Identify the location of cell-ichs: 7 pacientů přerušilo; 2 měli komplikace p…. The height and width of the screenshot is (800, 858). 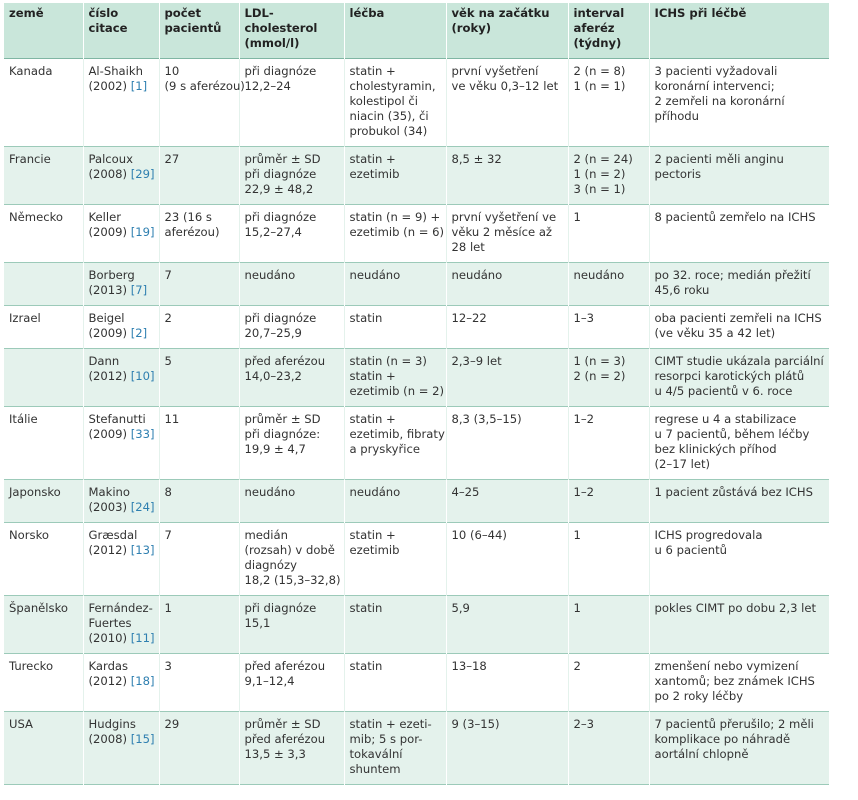
(738, 748).